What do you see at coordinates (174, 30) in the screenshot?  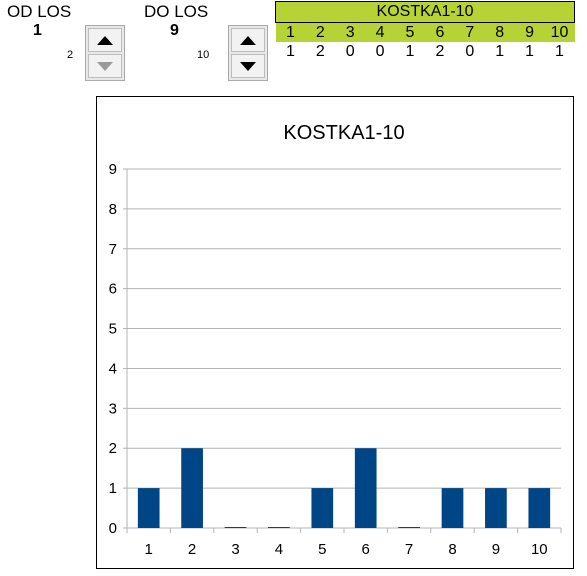 I see `do-los-value: 9` at bounding box center [174, 30].